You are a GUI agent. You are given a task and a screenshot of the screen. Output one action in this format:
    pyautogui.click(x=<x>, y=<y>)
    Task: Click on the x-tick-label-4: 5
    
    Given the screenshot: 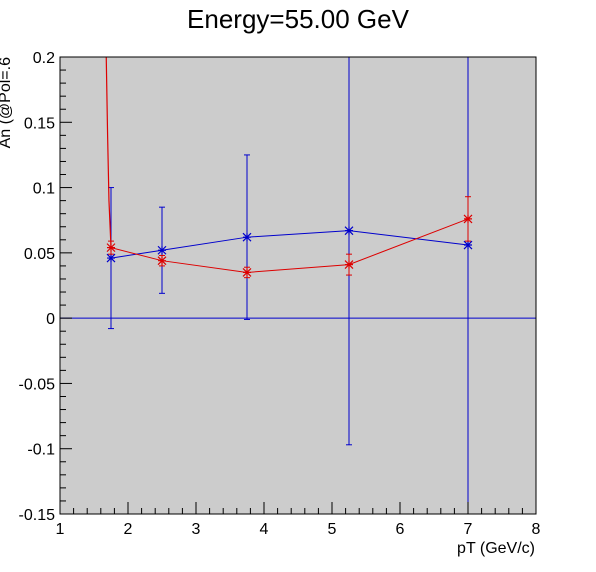 What is the action you would take?
    pyautogui.click(x=332, y=529)
    